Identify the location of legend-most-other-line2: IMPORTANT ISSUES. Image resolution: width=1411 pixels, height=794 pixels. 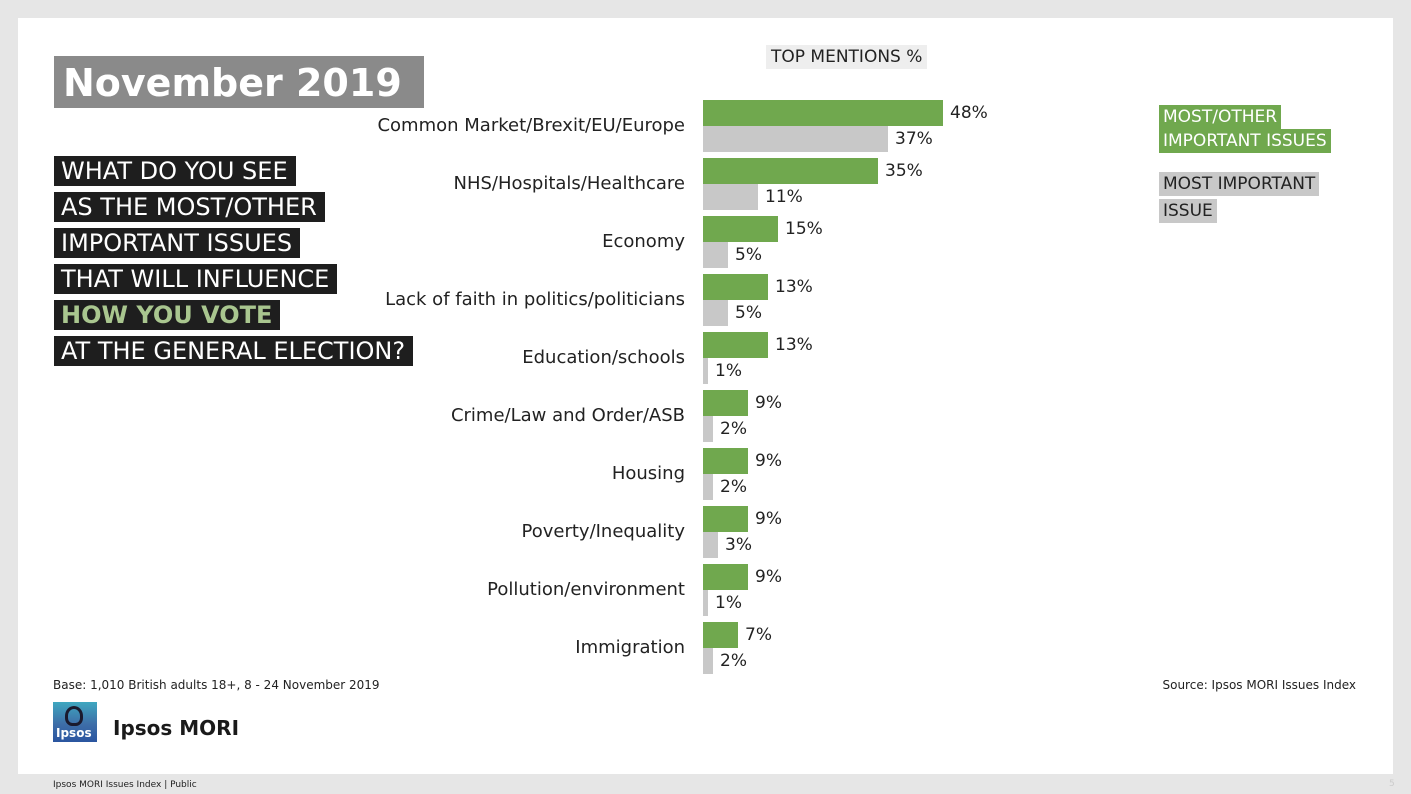
(1245, 141).